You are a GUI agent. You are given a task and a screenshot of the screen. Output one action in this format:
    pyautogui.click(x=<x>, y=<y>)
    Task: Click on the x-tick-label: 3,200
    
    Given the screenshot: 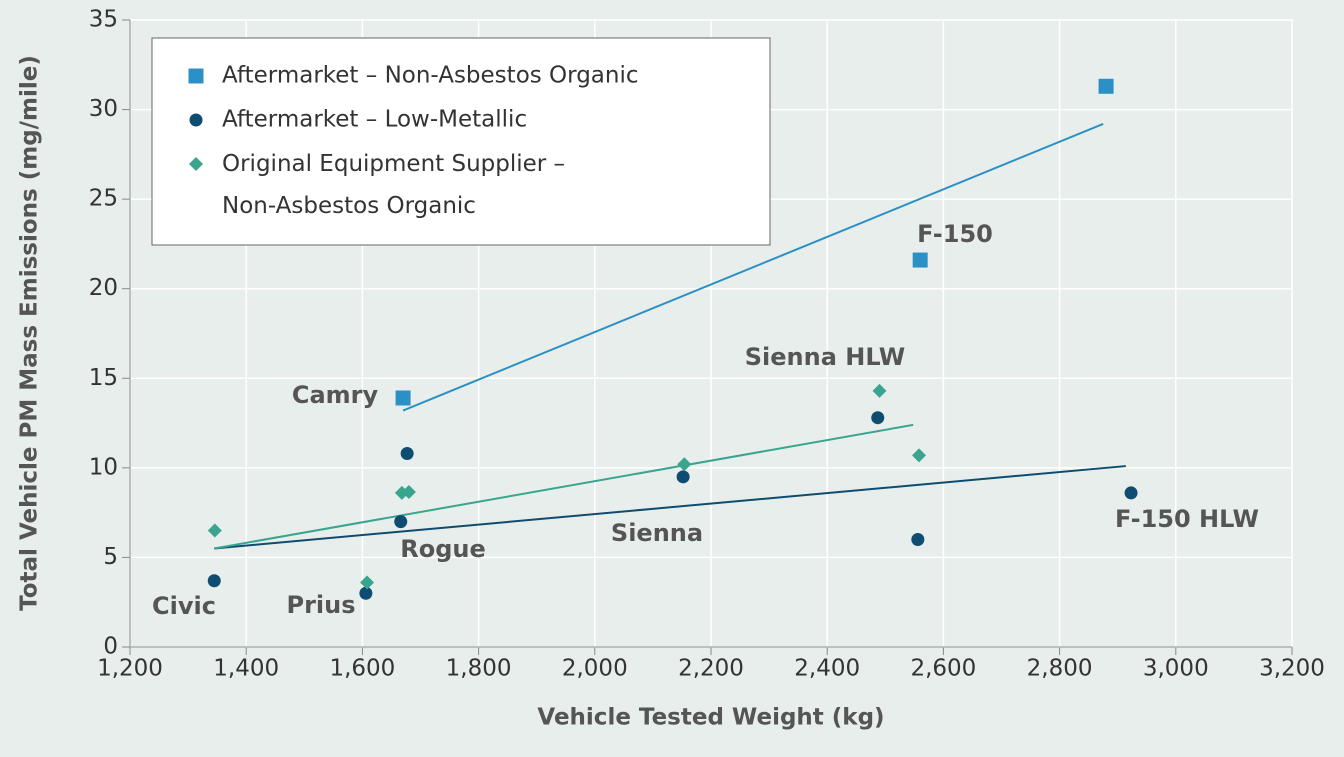 What is the action you would take?
    pyautogui.click(x=1292, y=669)
    